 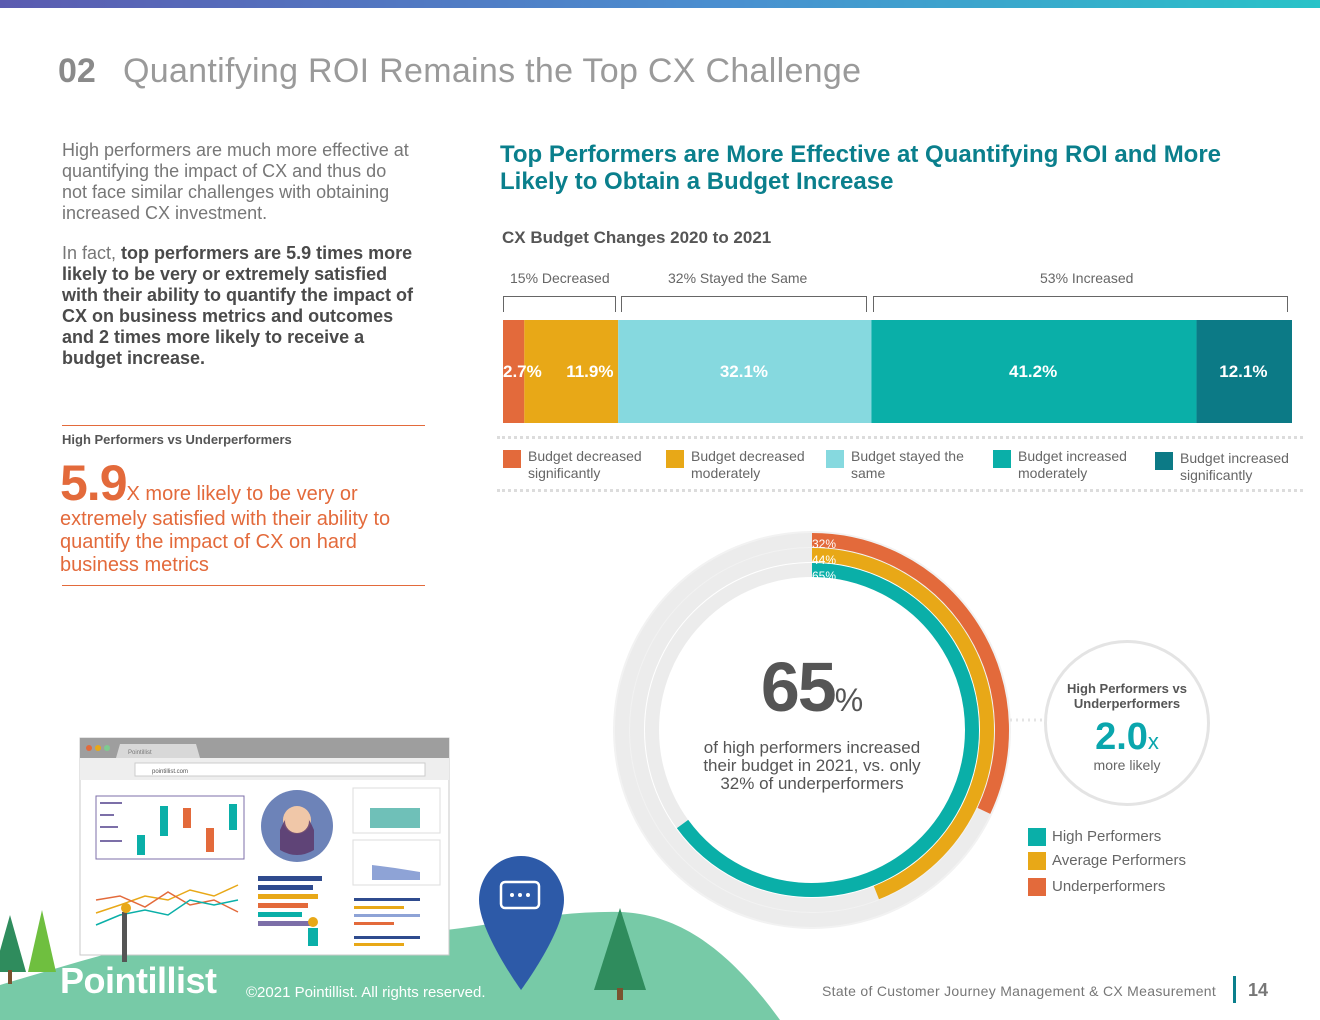 What do you see at coordinates (219, 932) in the screenshot?
I see `person-icon` at bounding box center [219, 932].